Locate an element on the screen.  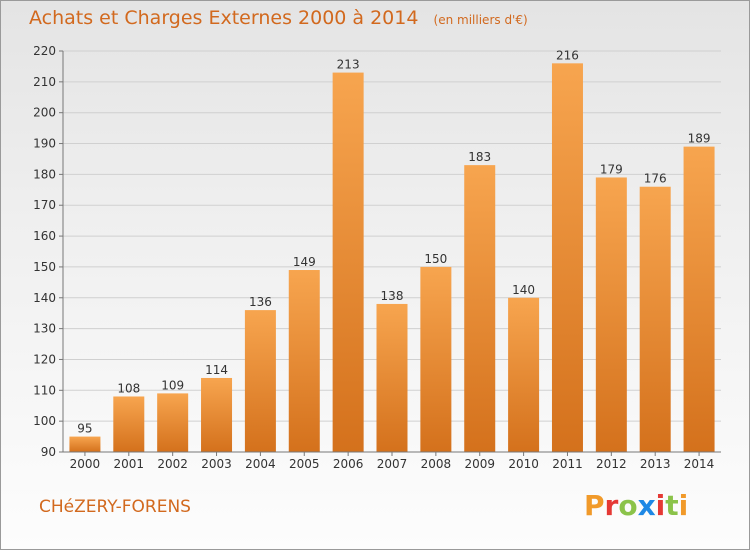
y-tick-label: 90 is located at coordinates (48, 452).